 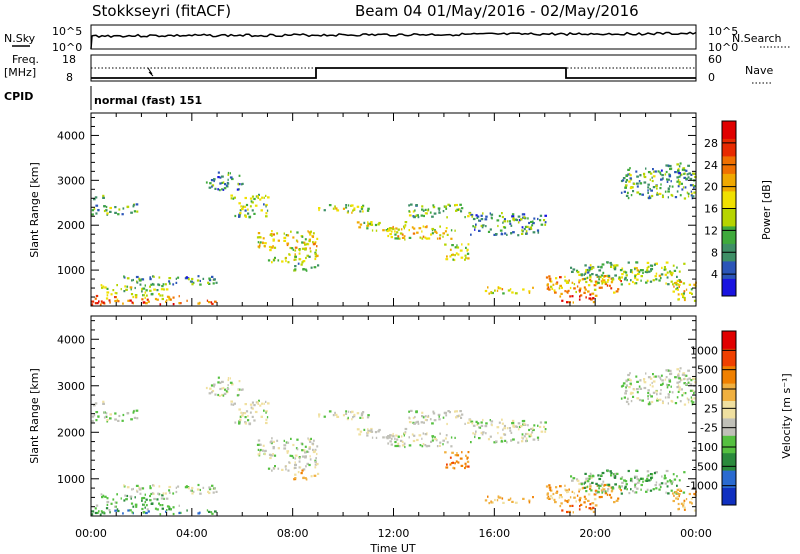 What do you see at coordinates (711, 209) in the screenshot?
I see `colorbar-tick: 16` at bounding box center [711, 209].